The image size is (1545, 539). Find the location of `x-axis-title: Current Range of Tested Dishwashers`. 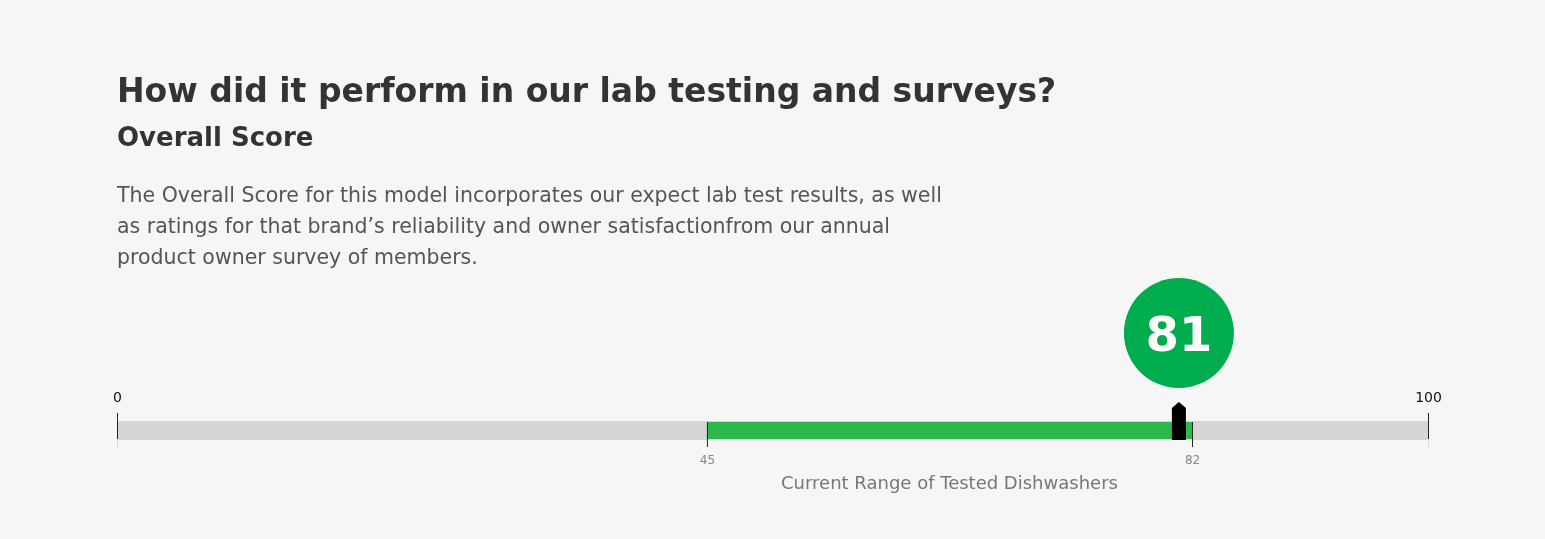

x-axis-title: Current Range of Tested Dishwashers is located at coordinates (949, 482).